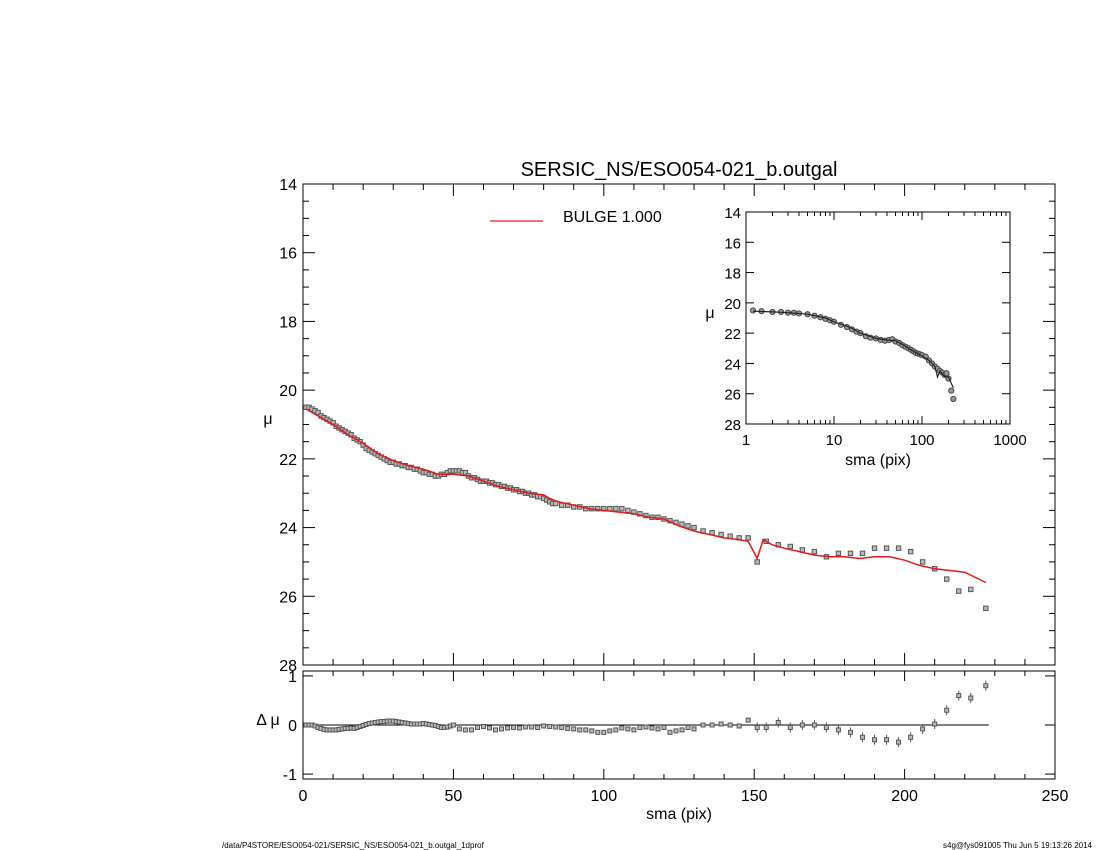 The height and width of the screenshot is (850, 1100). Describe the element at coordinates (732, 425) in the screenshot. I see `inset-y-tick-label: 28` at that location.